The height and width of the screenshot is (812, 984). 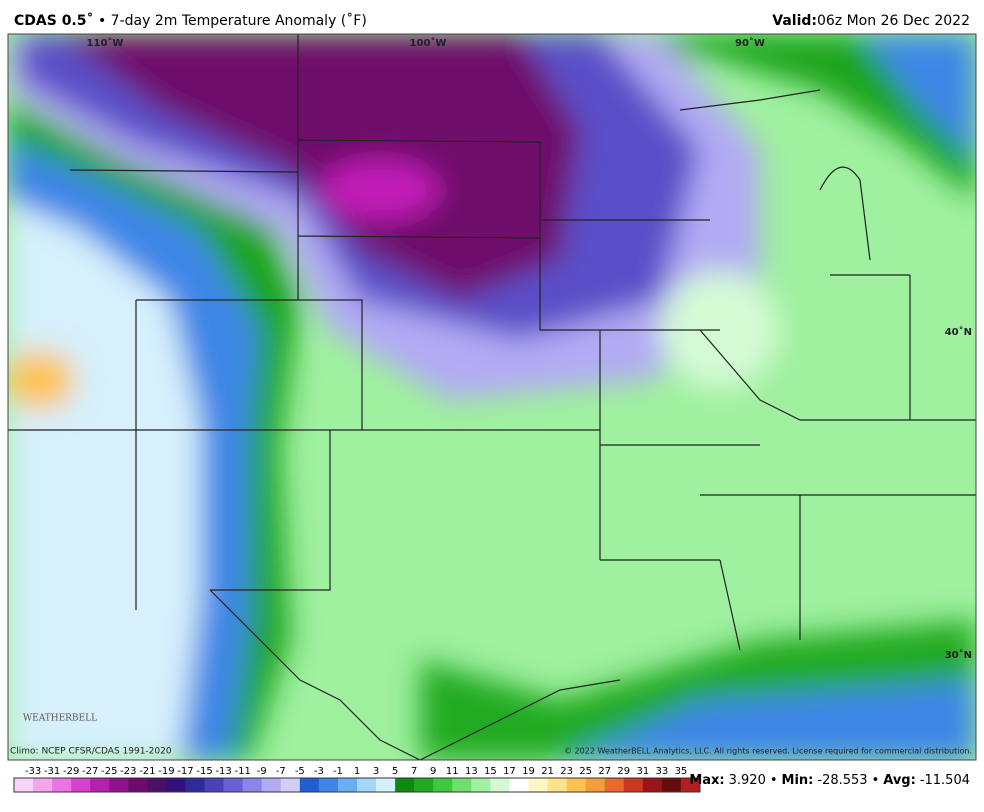 I want to click on colorbar-label: -21, so click(x=147, y=771).